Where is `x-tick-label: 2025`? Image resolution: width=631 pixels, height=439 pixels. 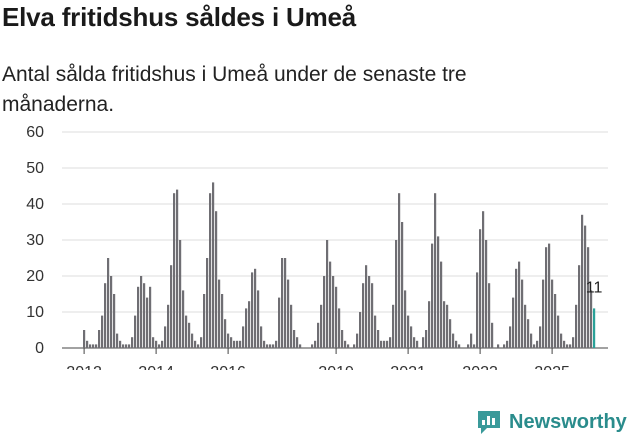
x-tick-label: 2025 is located at coordinates (552, 367).